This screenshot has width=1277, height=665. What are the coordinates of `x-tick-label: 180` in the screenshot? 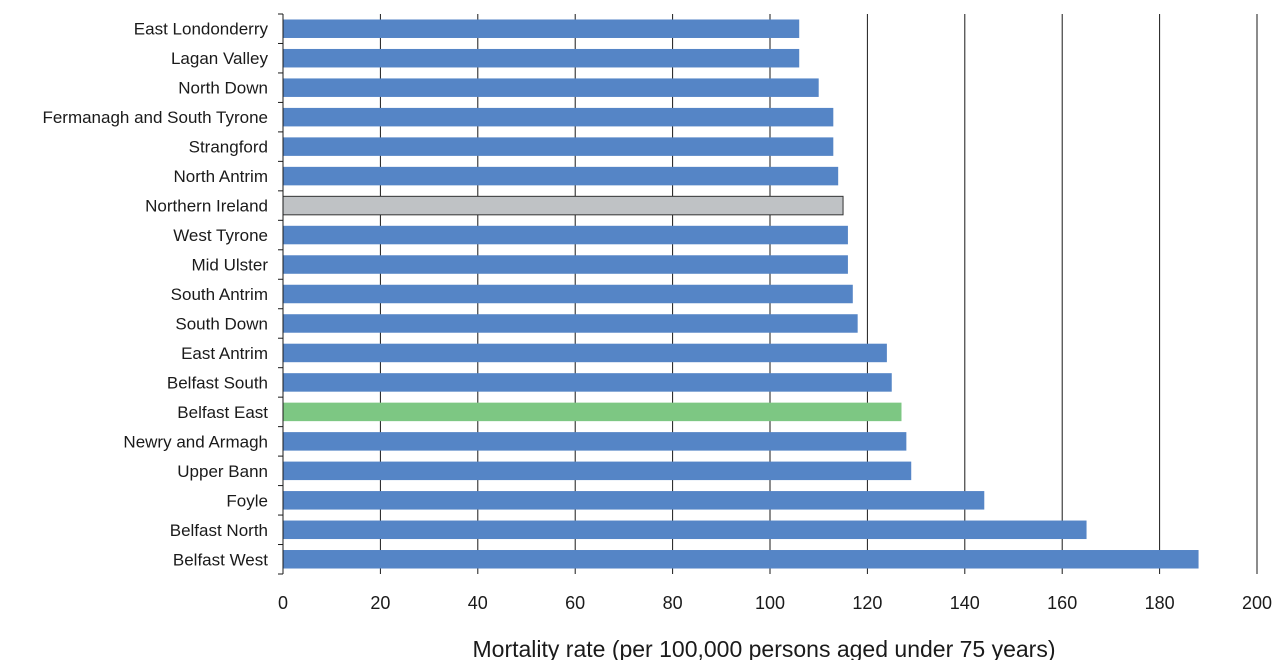 It's located at (1160, 603).